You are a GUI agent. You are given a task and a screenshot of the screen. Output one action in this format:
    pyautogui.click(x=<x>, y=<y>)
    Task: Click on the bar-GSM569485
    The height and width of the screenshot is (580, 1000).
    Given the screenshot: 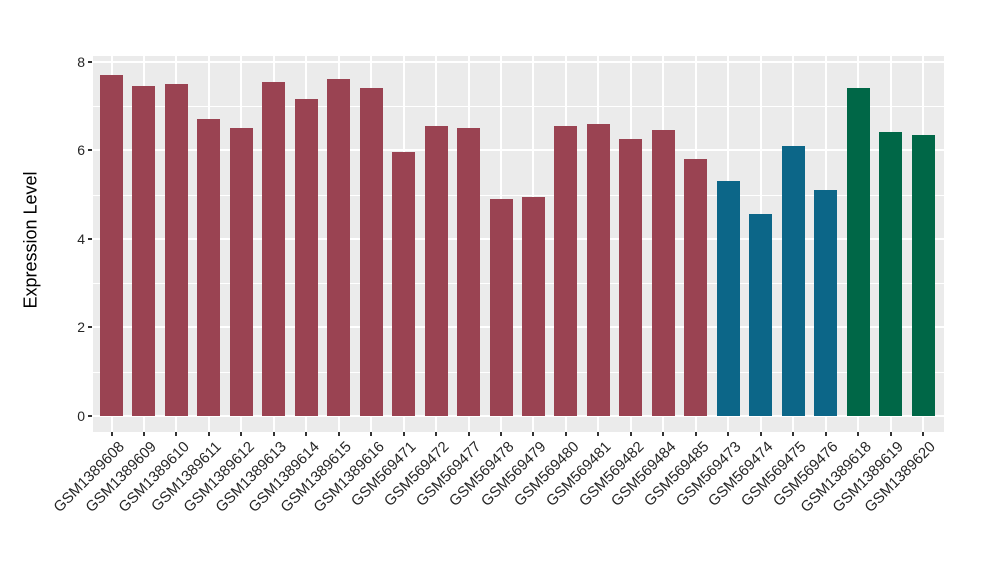 What is the action you would take?
    pyautogui.click(x=696, y=287)
    